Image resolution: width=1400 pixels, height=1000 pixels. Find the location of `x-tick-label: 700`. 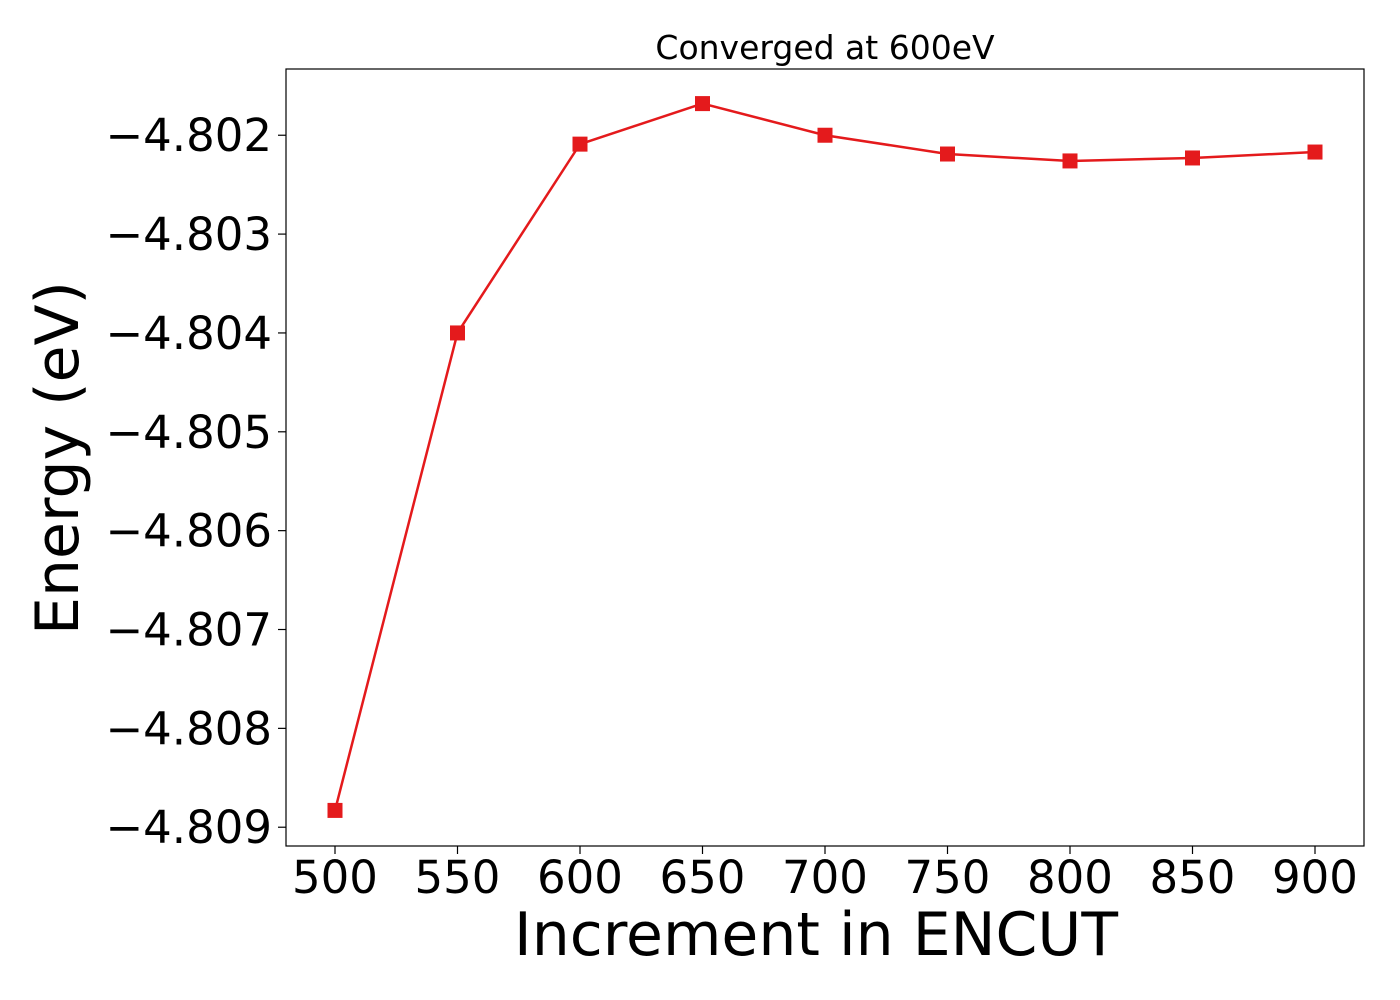

x-tick-label: 700 is located at coordinates (825, 877).